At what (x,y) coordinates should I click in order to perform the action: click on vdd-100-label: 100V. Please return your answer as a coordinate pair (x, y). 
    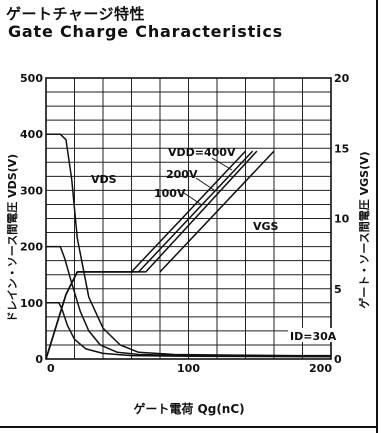
    Looking at the image, I should click on (170, 193).